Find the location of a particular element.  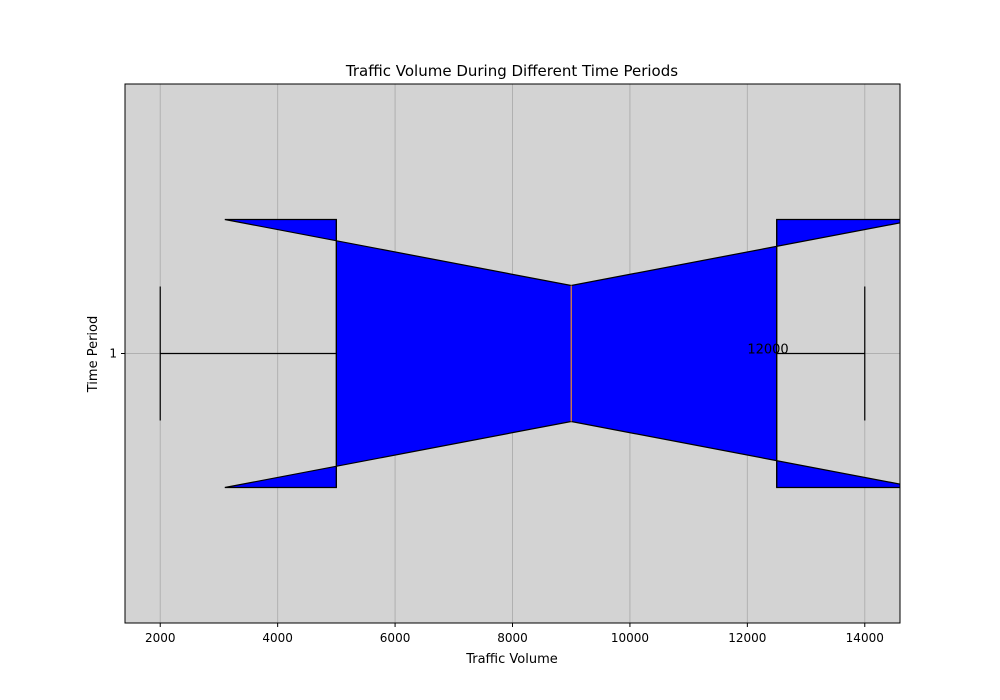

x-tick-label: 8000 is located at coordinates (512, 638).